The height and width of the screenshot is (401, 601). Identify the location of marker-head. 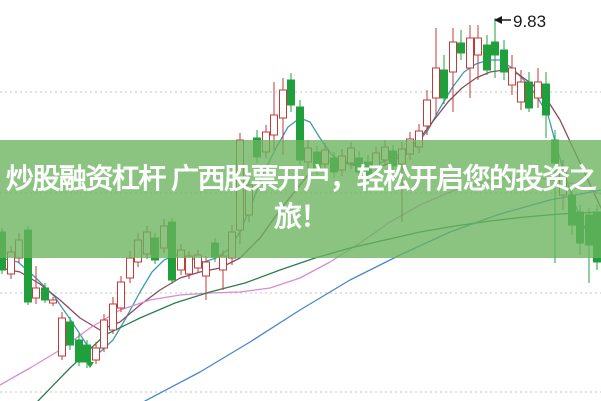
(90, 365).